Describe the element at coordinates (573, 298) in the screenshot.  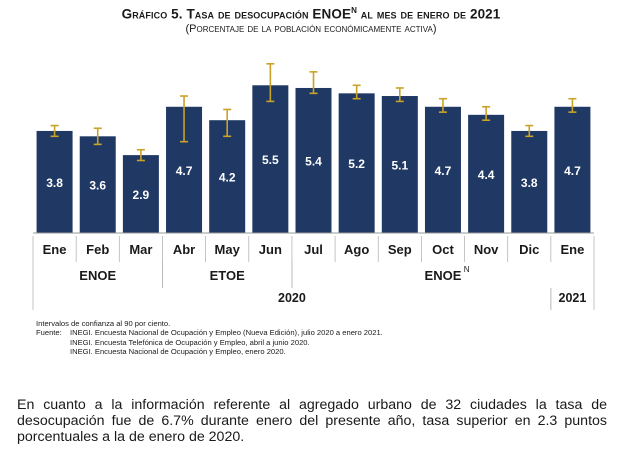
I see `year-label: 2021` at that location.